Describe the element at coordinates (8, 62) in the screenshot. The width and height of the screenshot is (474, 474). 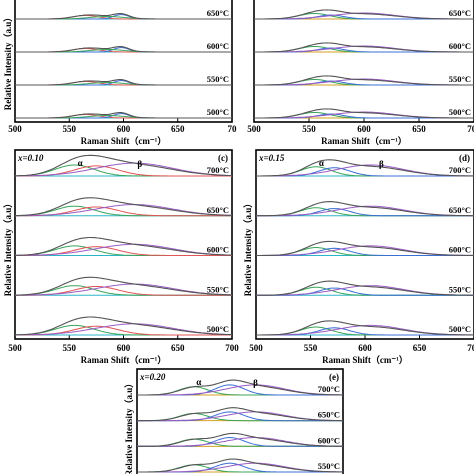
I see `panel-0-y-axis-label: Relative Intensity（a.u）` at that location.